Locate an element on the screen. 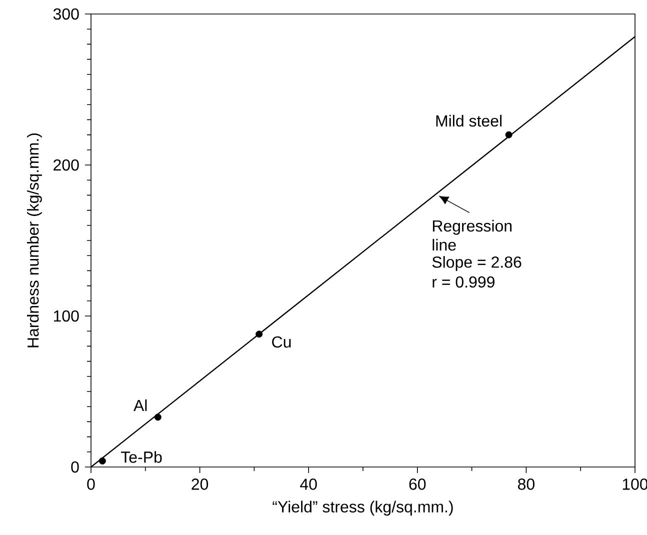 The height and width of the screenshot is (535, 647). annotation: Regression line is located at coordinates (472, 235).